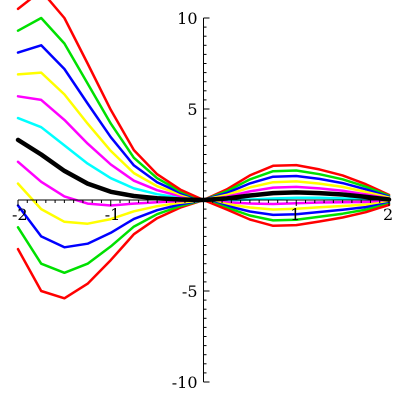 Image resolution: width=400 pixels, height=400 pixels. I want to click on y-tick-label: 10, so click(187, 18).